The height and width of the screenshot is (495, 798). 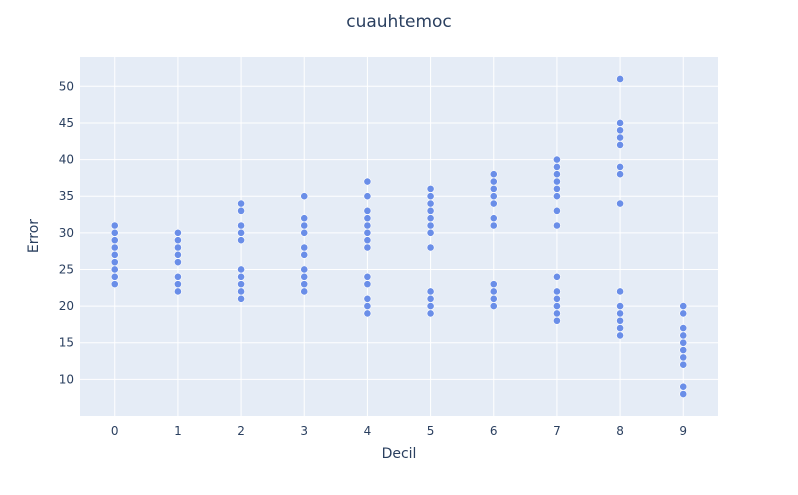 What do you see at coordinates (431, 431) in the screenshot?
I see `x-tick-label: 5` at bounding box center [431, 431].